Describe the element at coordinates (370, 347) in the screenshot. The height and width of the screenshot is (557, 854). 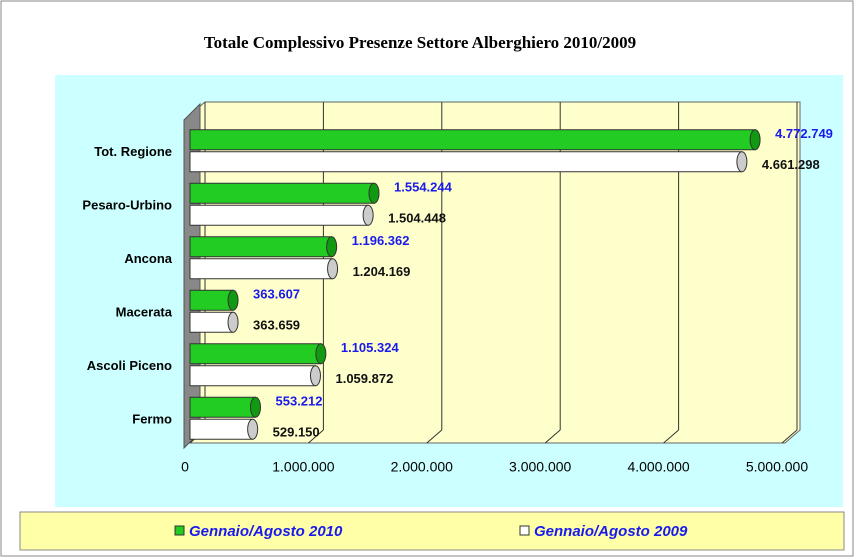
I see `data-label: 1.105.324` at that location.